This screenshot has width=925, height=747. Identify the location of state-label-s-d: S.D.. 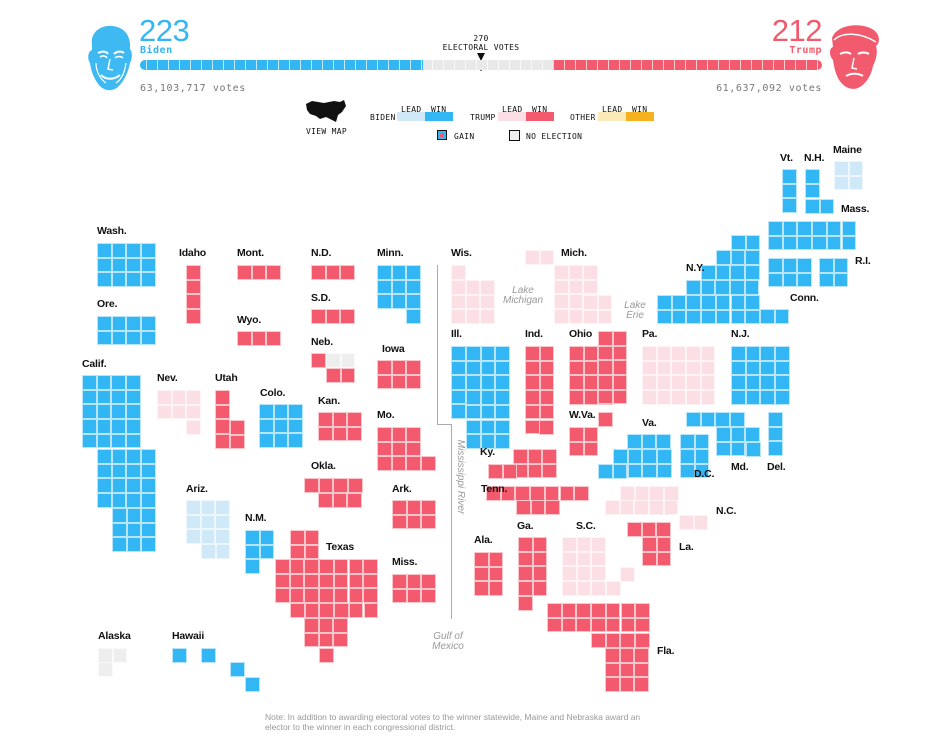
(321, 298).